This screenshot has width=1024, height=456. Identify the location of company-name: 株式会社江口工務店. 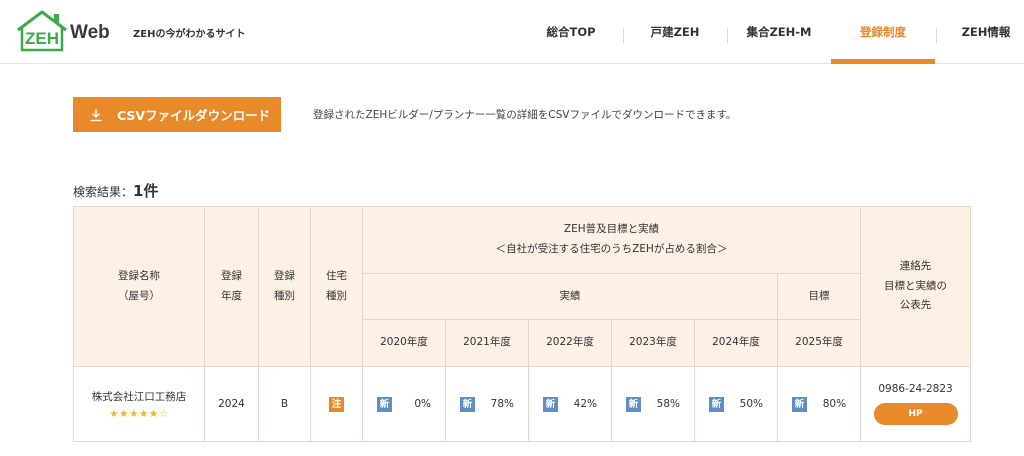
(139, 396).